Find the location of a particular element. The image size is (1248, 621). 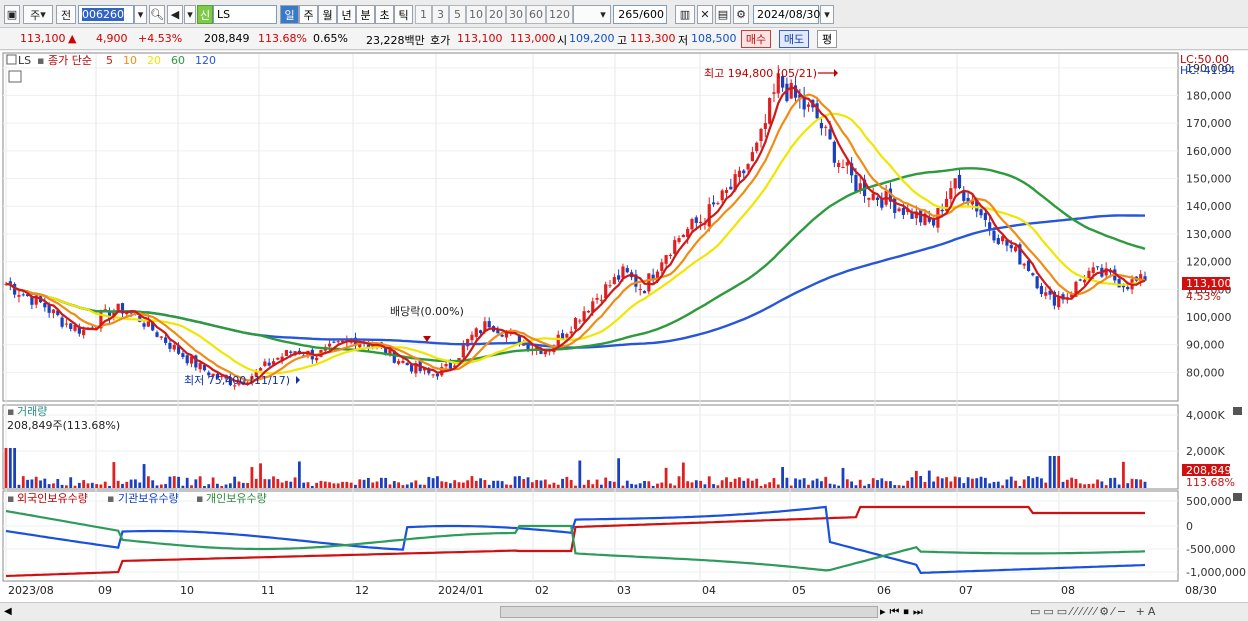

gear-icon: ⚙ is located at coordinates (741, 14).